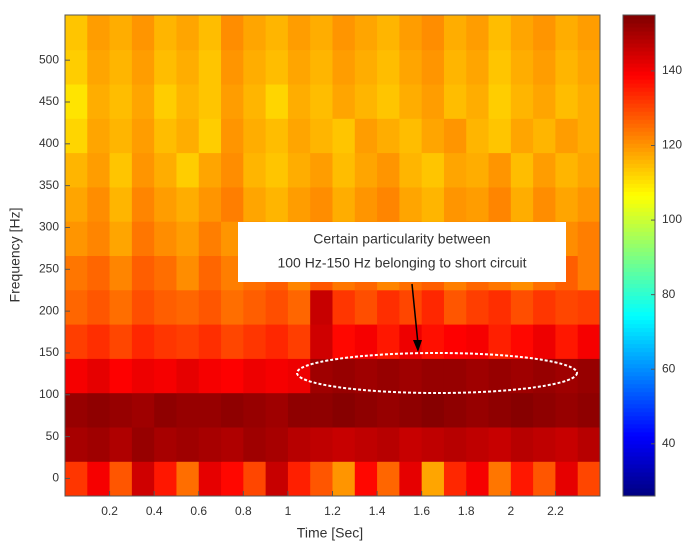  What do you see at coordinates (672, 145) in the screenshot?
I see `colorbar-tick-label: 120` at bounding box center [672, 145].